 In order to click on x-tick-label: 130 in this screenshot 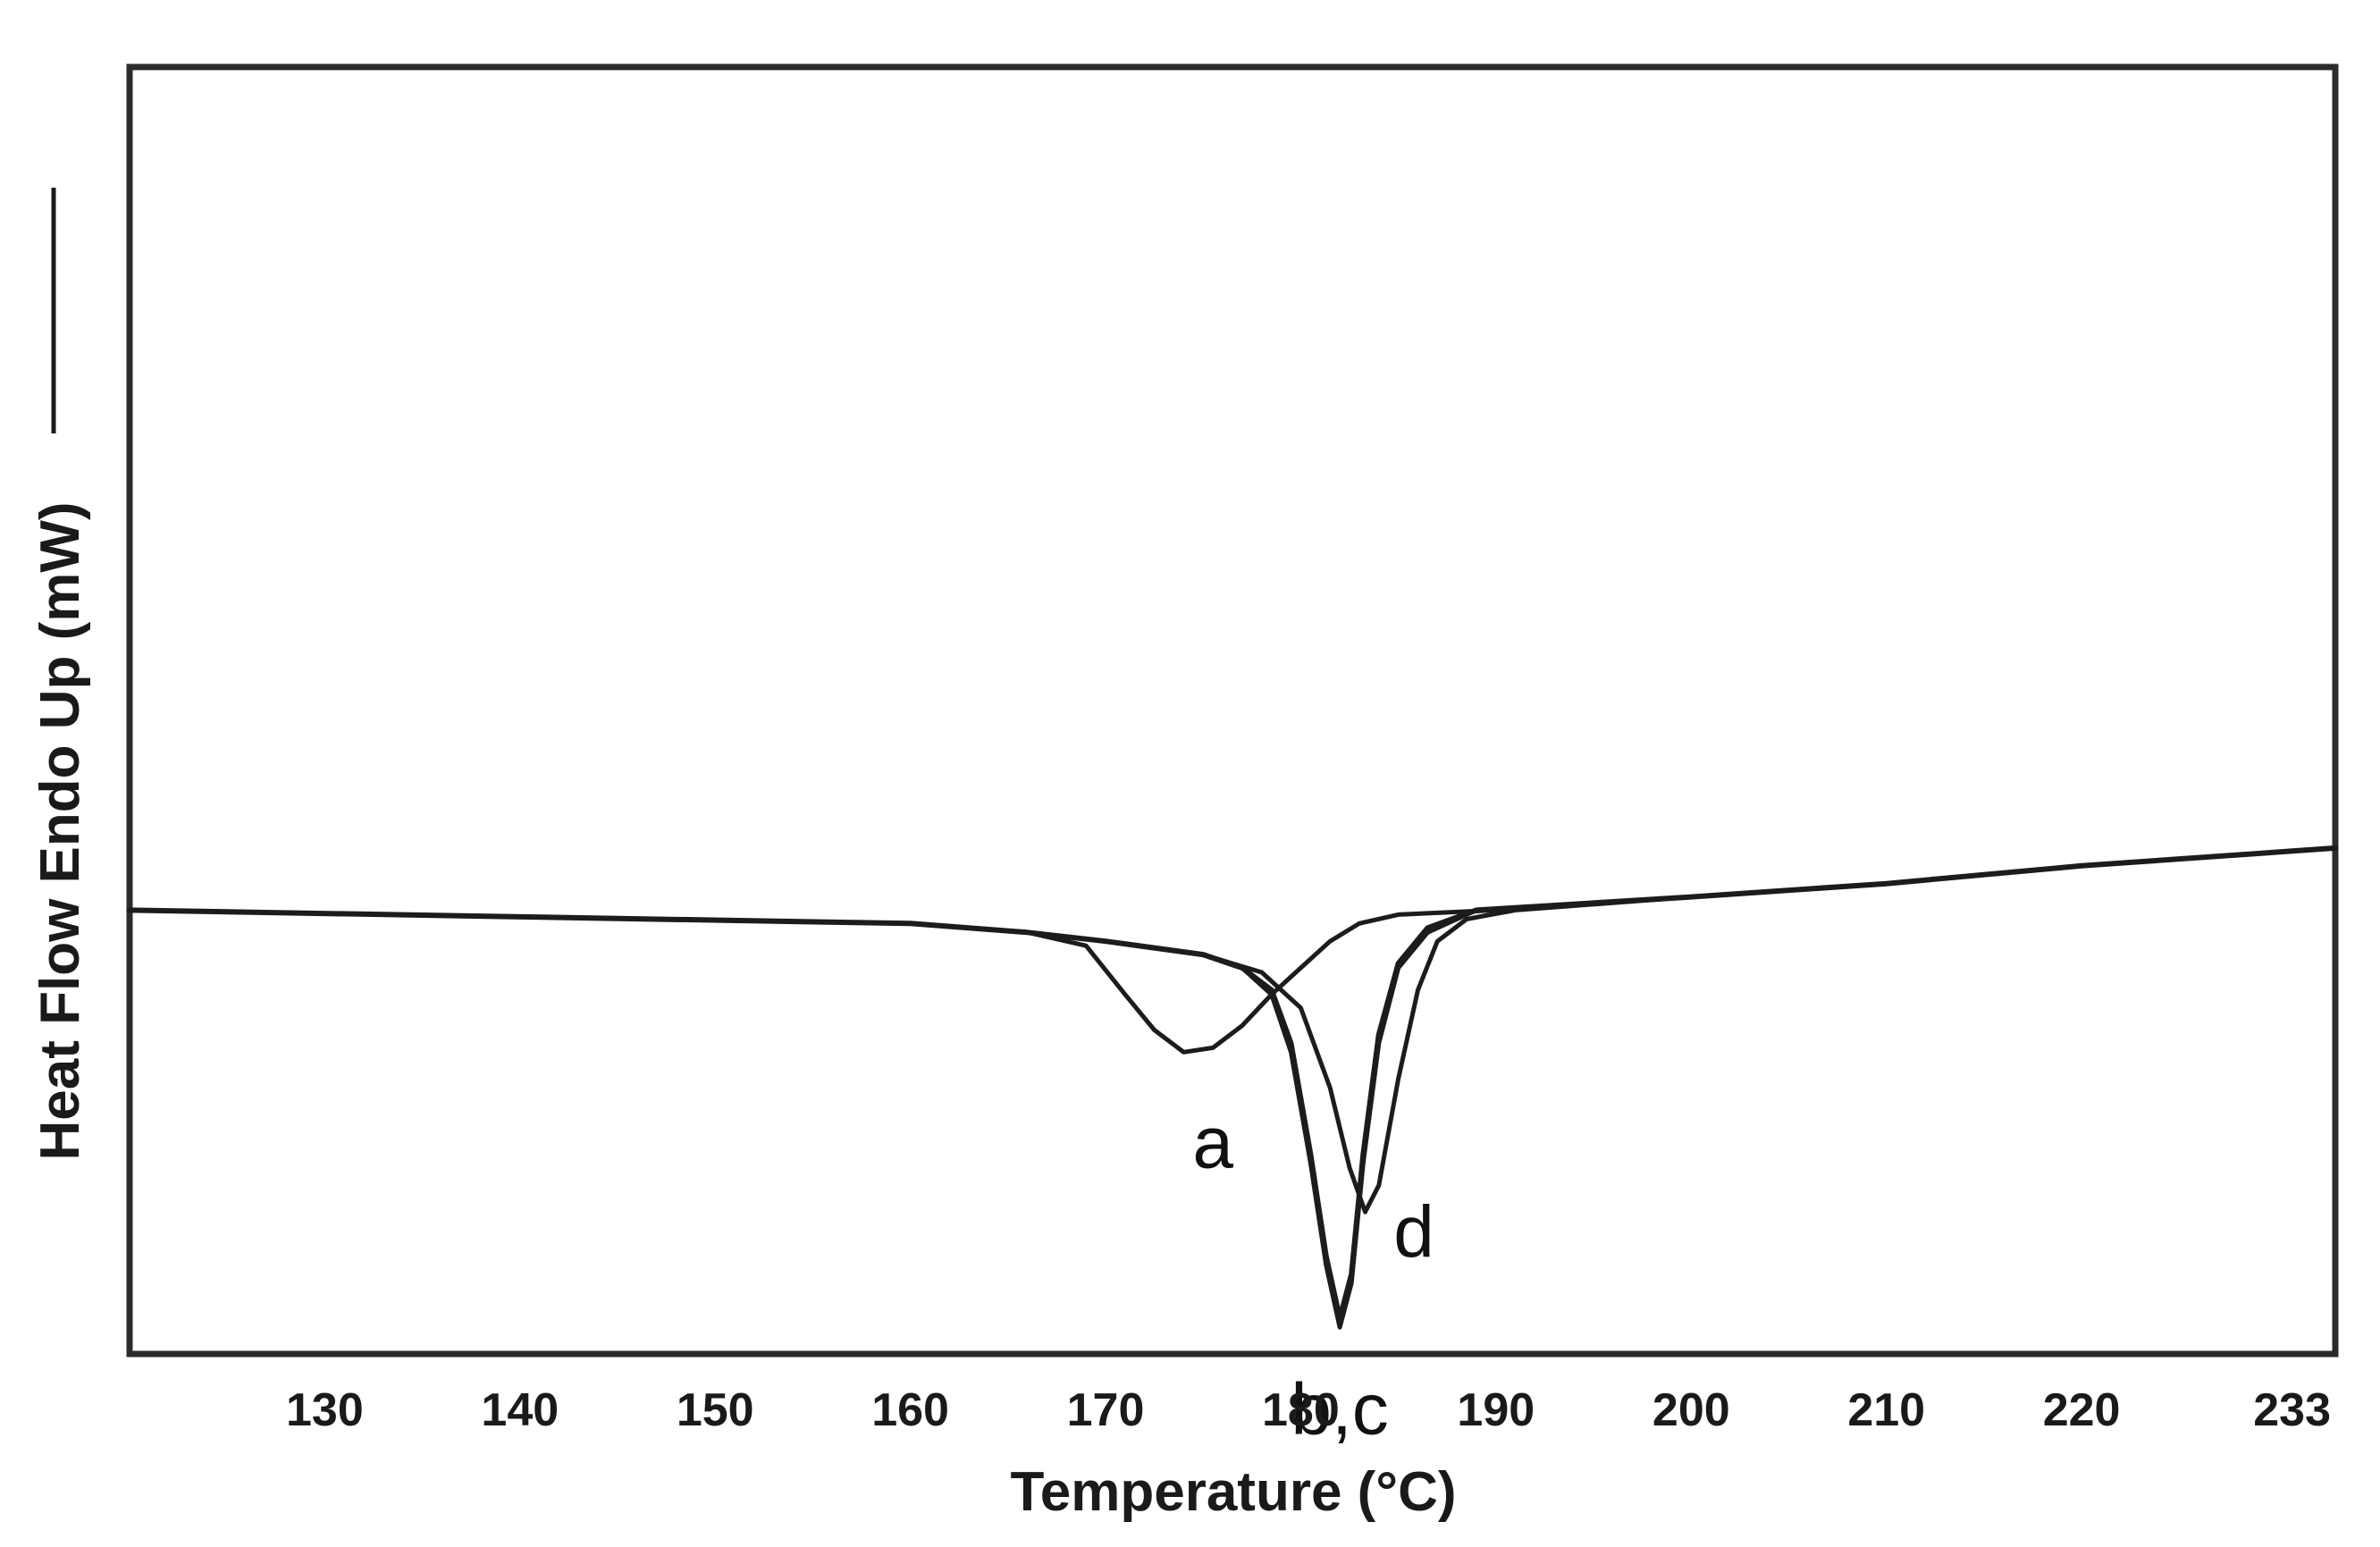, I will do `click(325, 1410)`.